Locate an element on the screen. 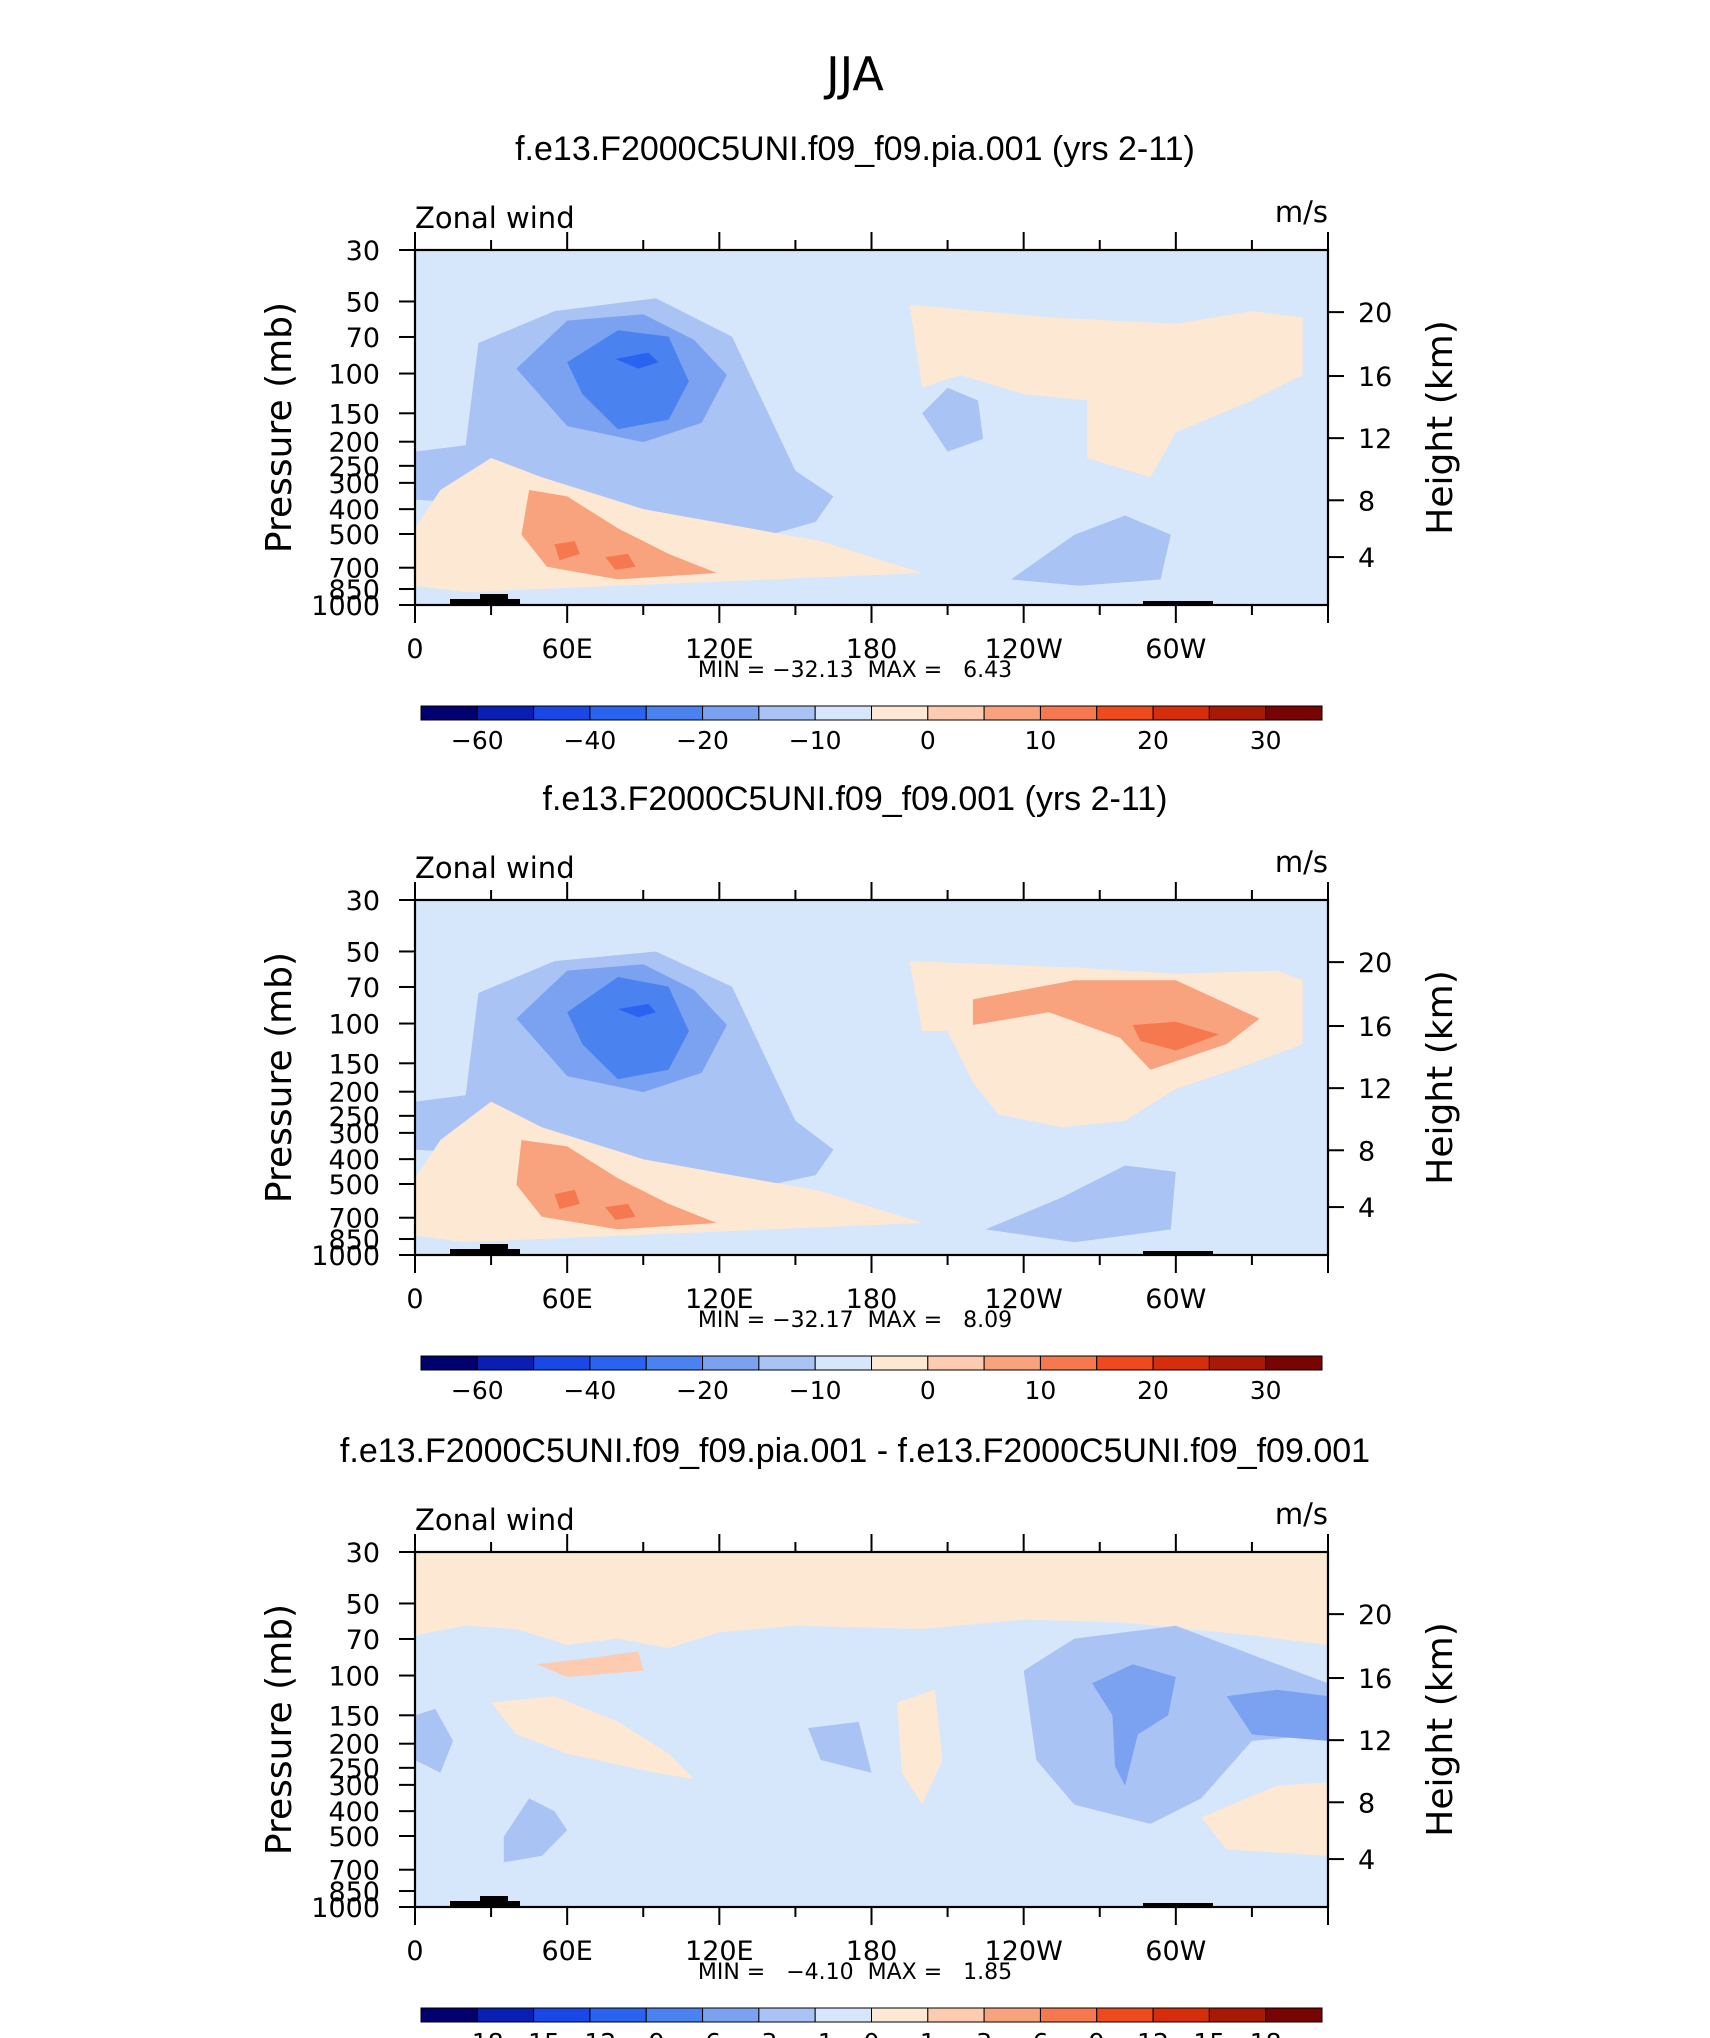  y-tick-label-left: 1000 is located at coordinates (345, 606).